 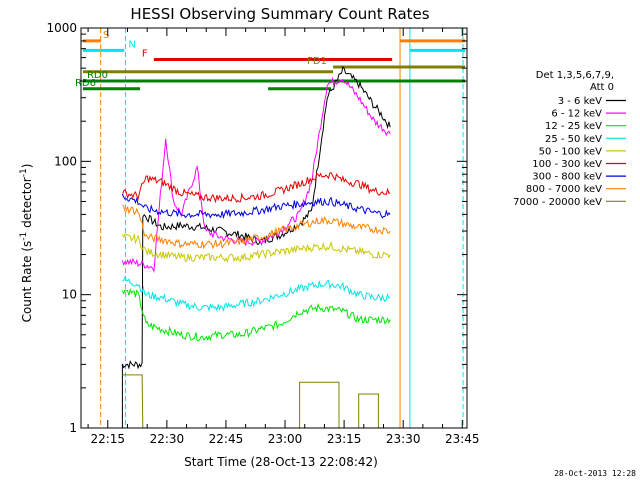 I want to click on series-line-300-800kev, so click(x=256, y=206).